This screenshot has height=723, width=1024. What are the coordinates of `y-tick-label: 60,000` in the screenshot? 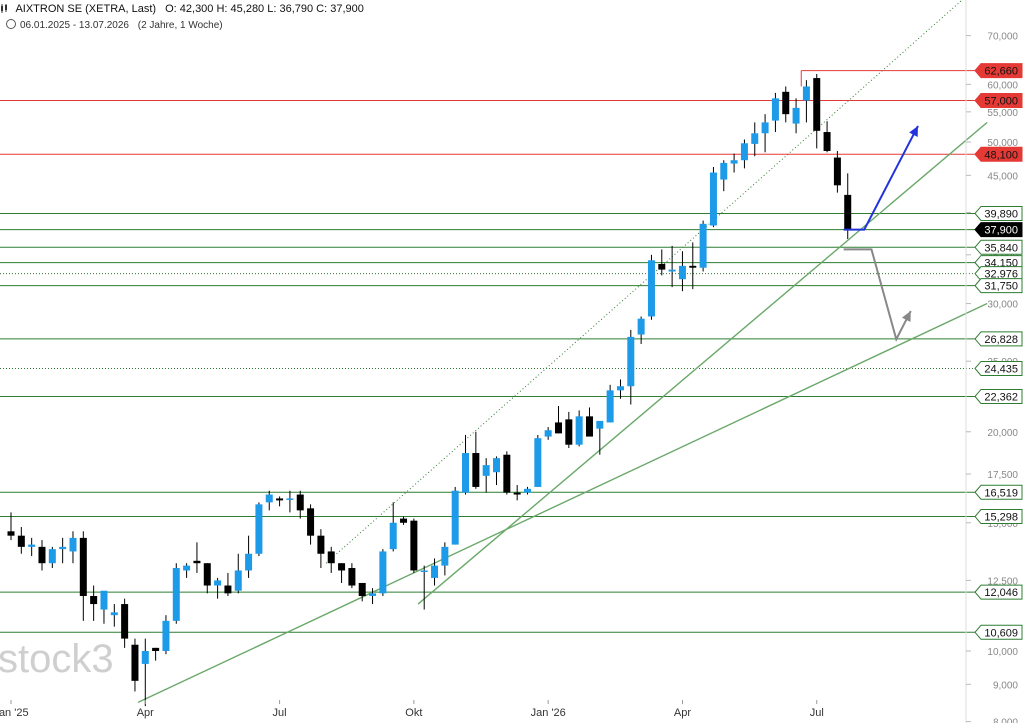 It's located at (1002, 85).